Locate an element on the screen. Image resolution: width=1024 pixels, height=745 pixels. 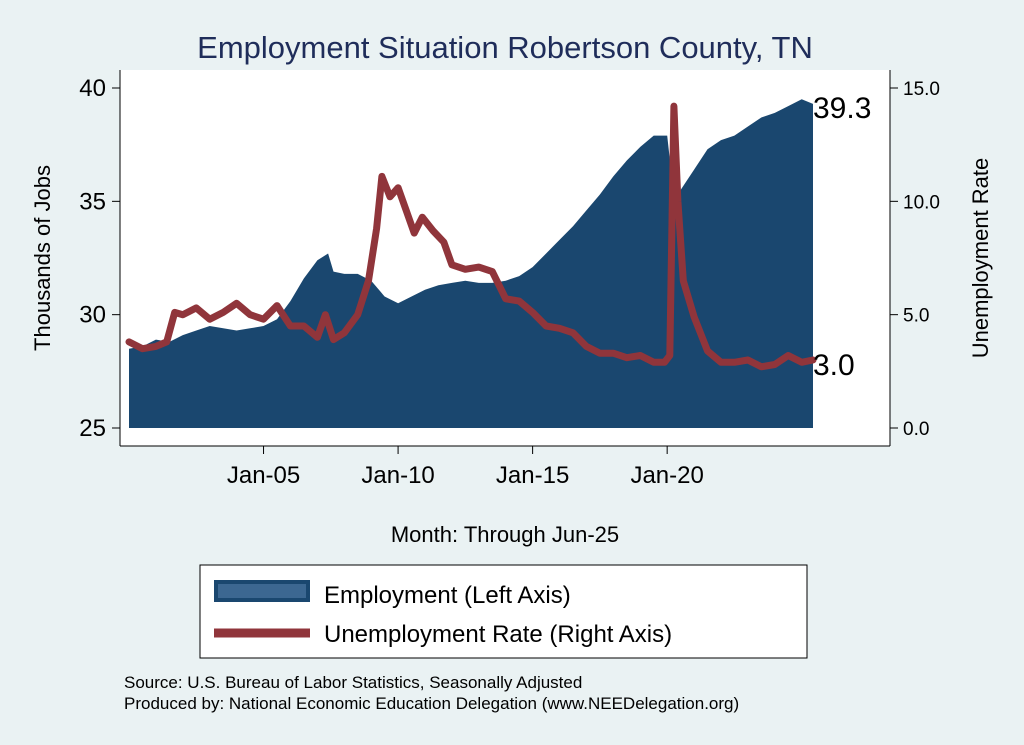
legend-employment-swatch-inner is located at coordinates (262, 591).